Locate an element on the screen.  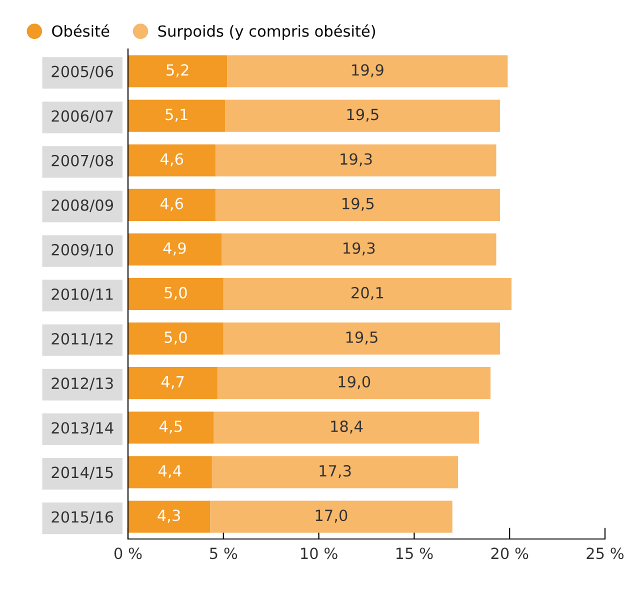
x-tick-label: 5 % is located at coordinates (224, 554).